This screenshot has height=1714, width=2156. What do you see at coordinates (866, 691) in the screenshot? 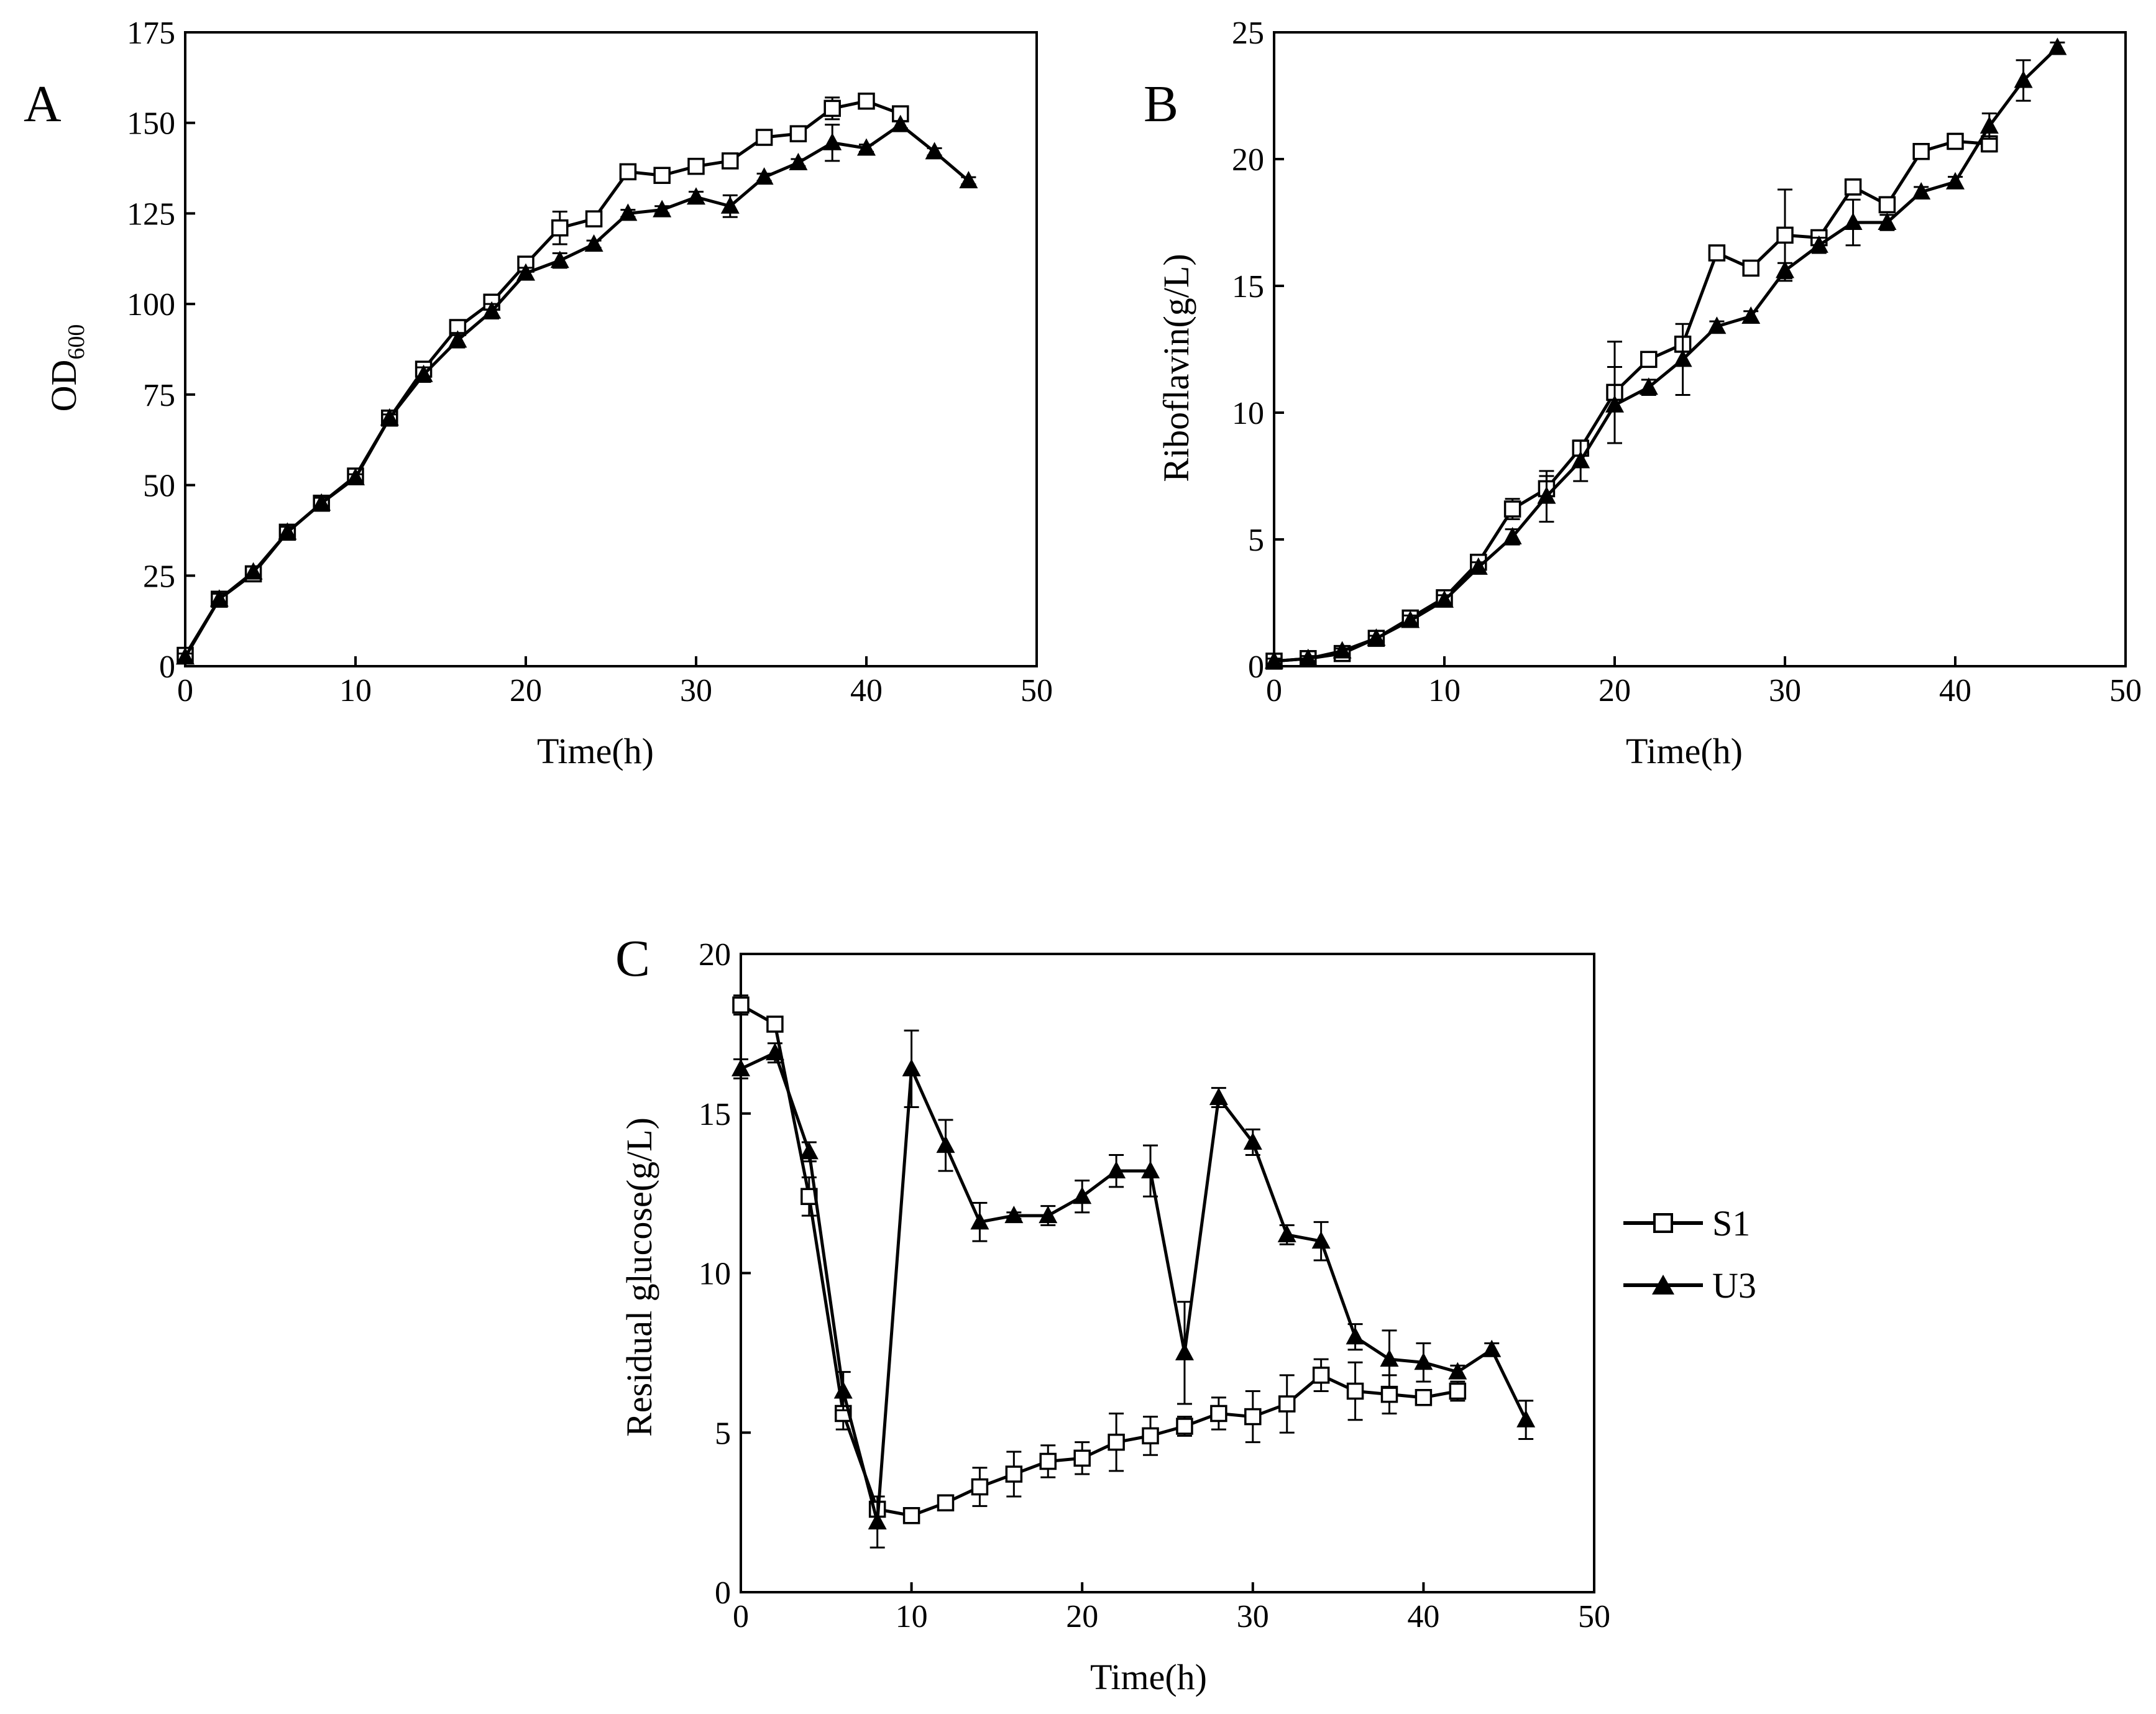
I see `panel-a-x-tick-label: 40` at bounding box center [866, 691].